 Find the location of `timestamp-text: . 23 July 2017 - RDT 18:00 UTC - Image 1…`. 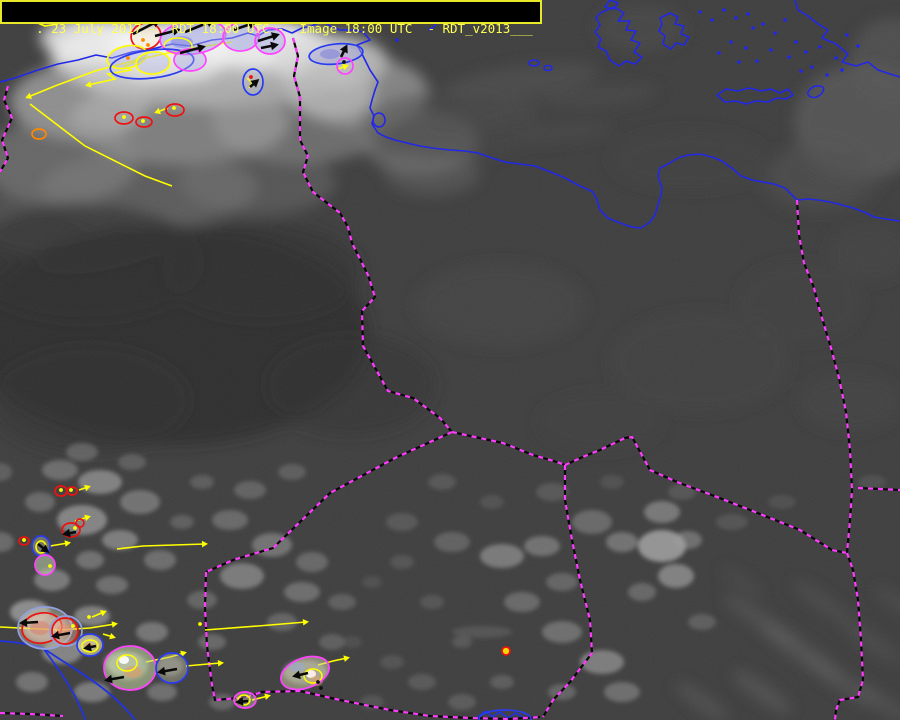

timestamp-text: . 23 July 2017 - RDT 18:00 UTC - Image 1… is located at coordinates (284, 28).